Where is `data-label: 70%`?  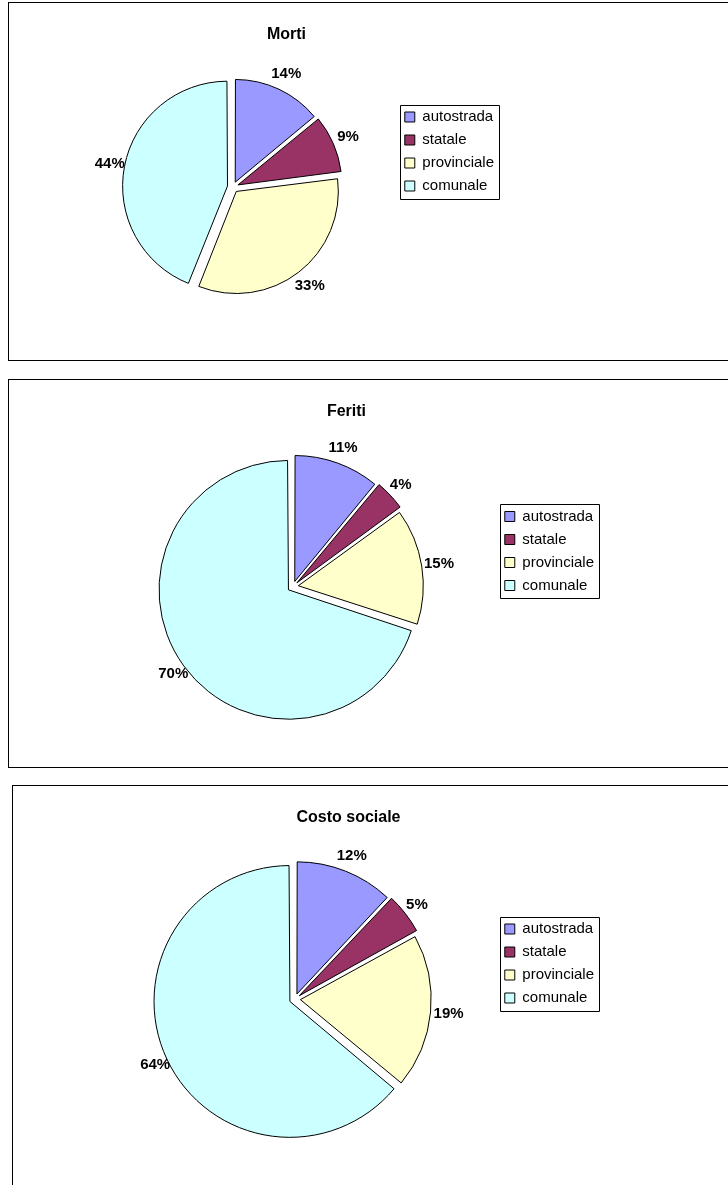 data-label: 70% is located at coordinates (173, 672).